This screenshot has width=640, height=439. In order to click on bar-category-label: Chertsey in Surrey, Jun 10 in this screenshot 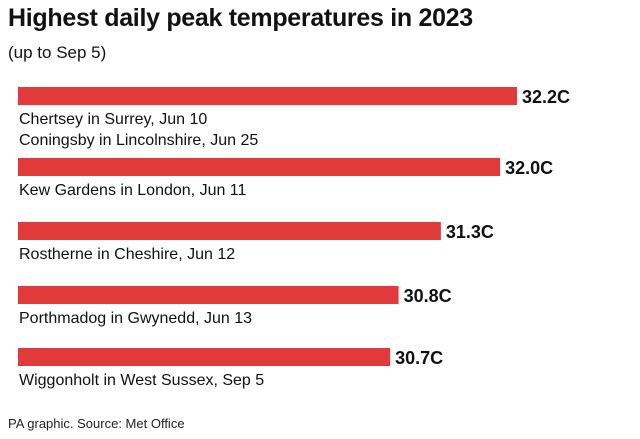, I will do `click(113, 119)`.